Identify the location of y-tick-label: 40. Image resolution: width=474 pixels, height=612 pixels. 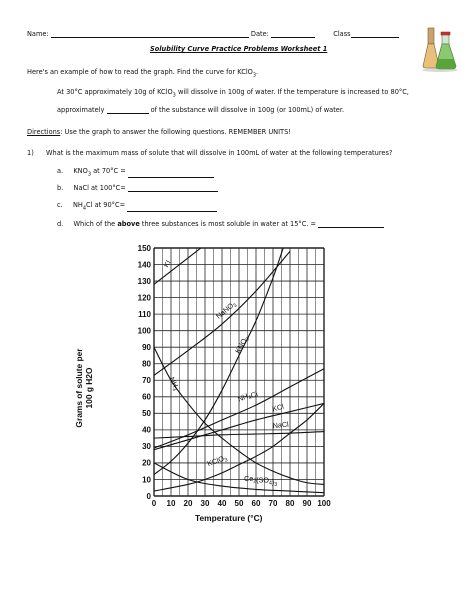
(146, 430).